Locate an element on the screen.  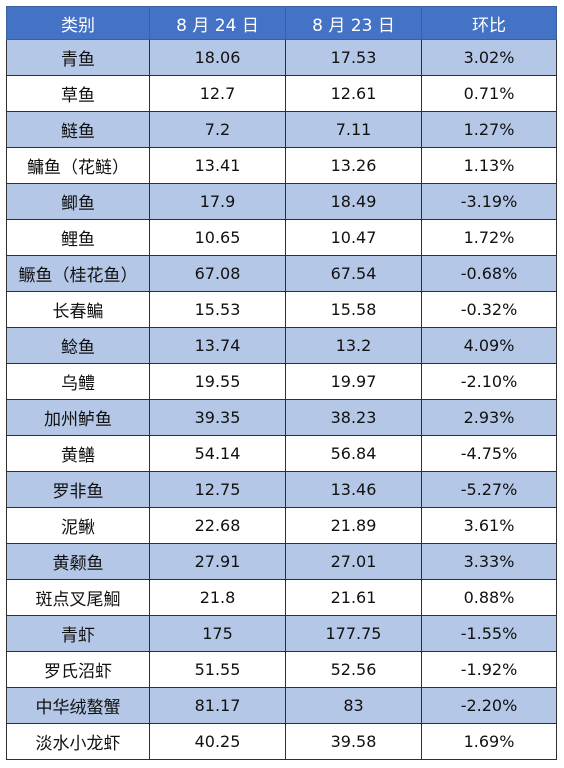
change-cell: 3.02% is located at coordinates (489, 57).